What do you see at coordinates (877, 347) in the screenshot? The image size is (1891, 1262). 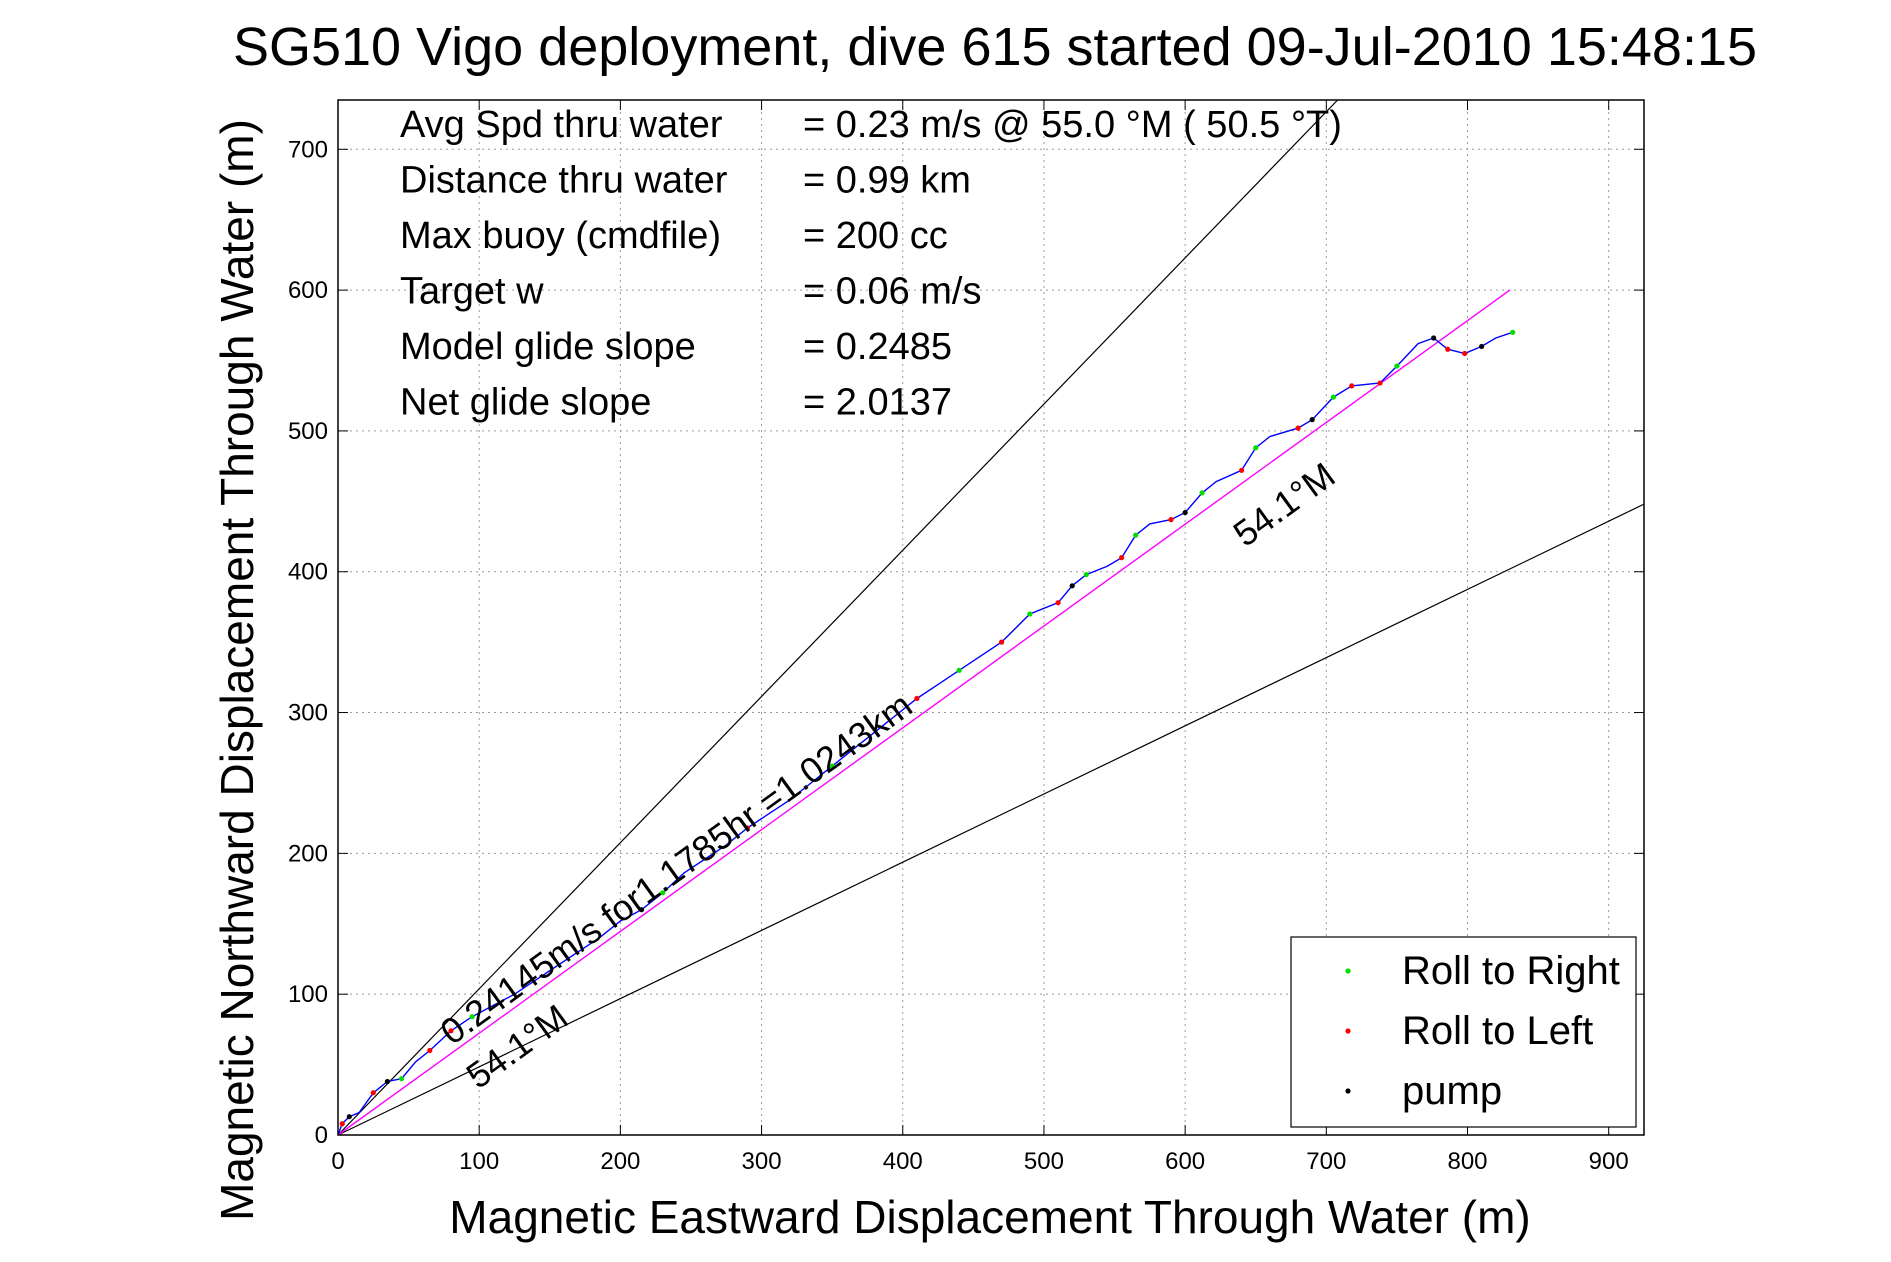 I see `stat-value: = 0.2485` at bounding box center [877, 347].